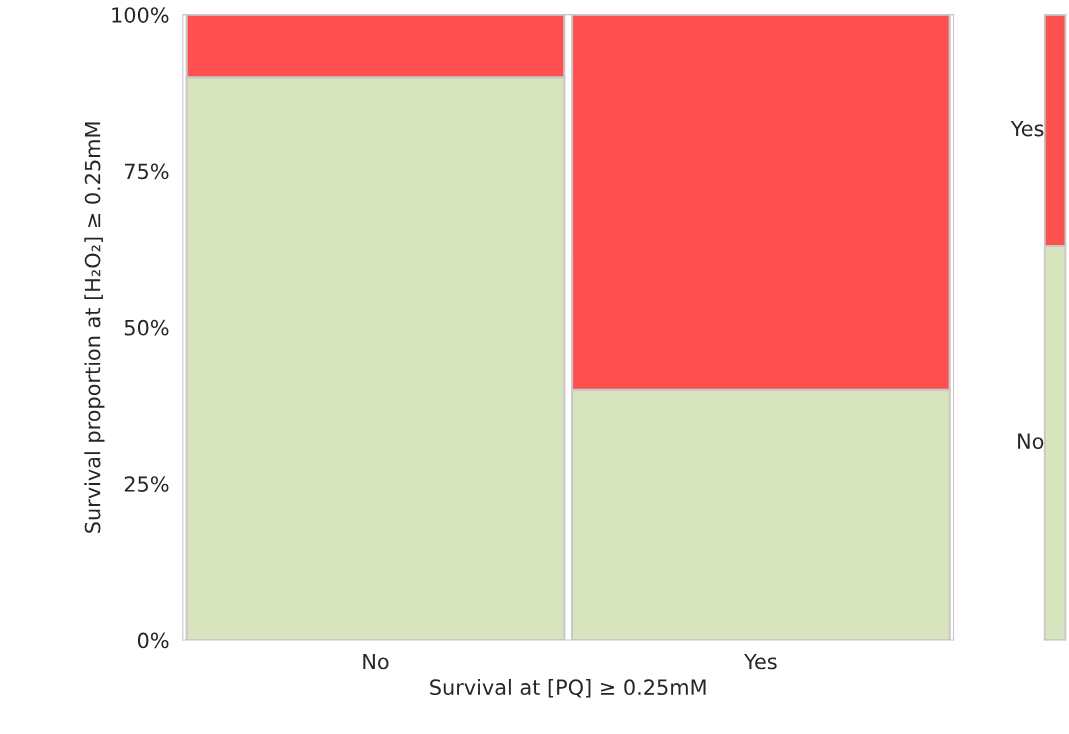 This screenshot has height=734, width=1069. I want to click on y-tick-label: 100%, so click(140, 15).